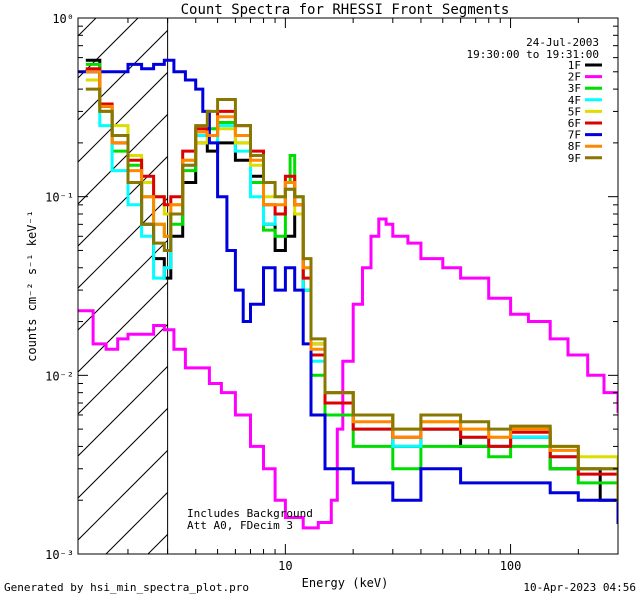  What do you see at coordinates (574, 88) in the screenshot?
I see `legend-label-3F: 3F` at bounding box center [574, 88].